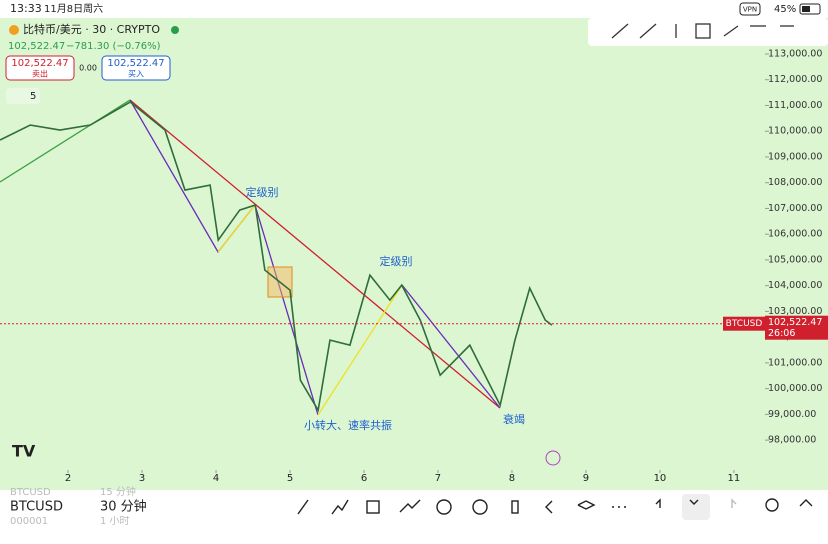 The height and width of the screenshot is (544, 828). I want to click on ghost-symbol: 000001, so click(29, 521).